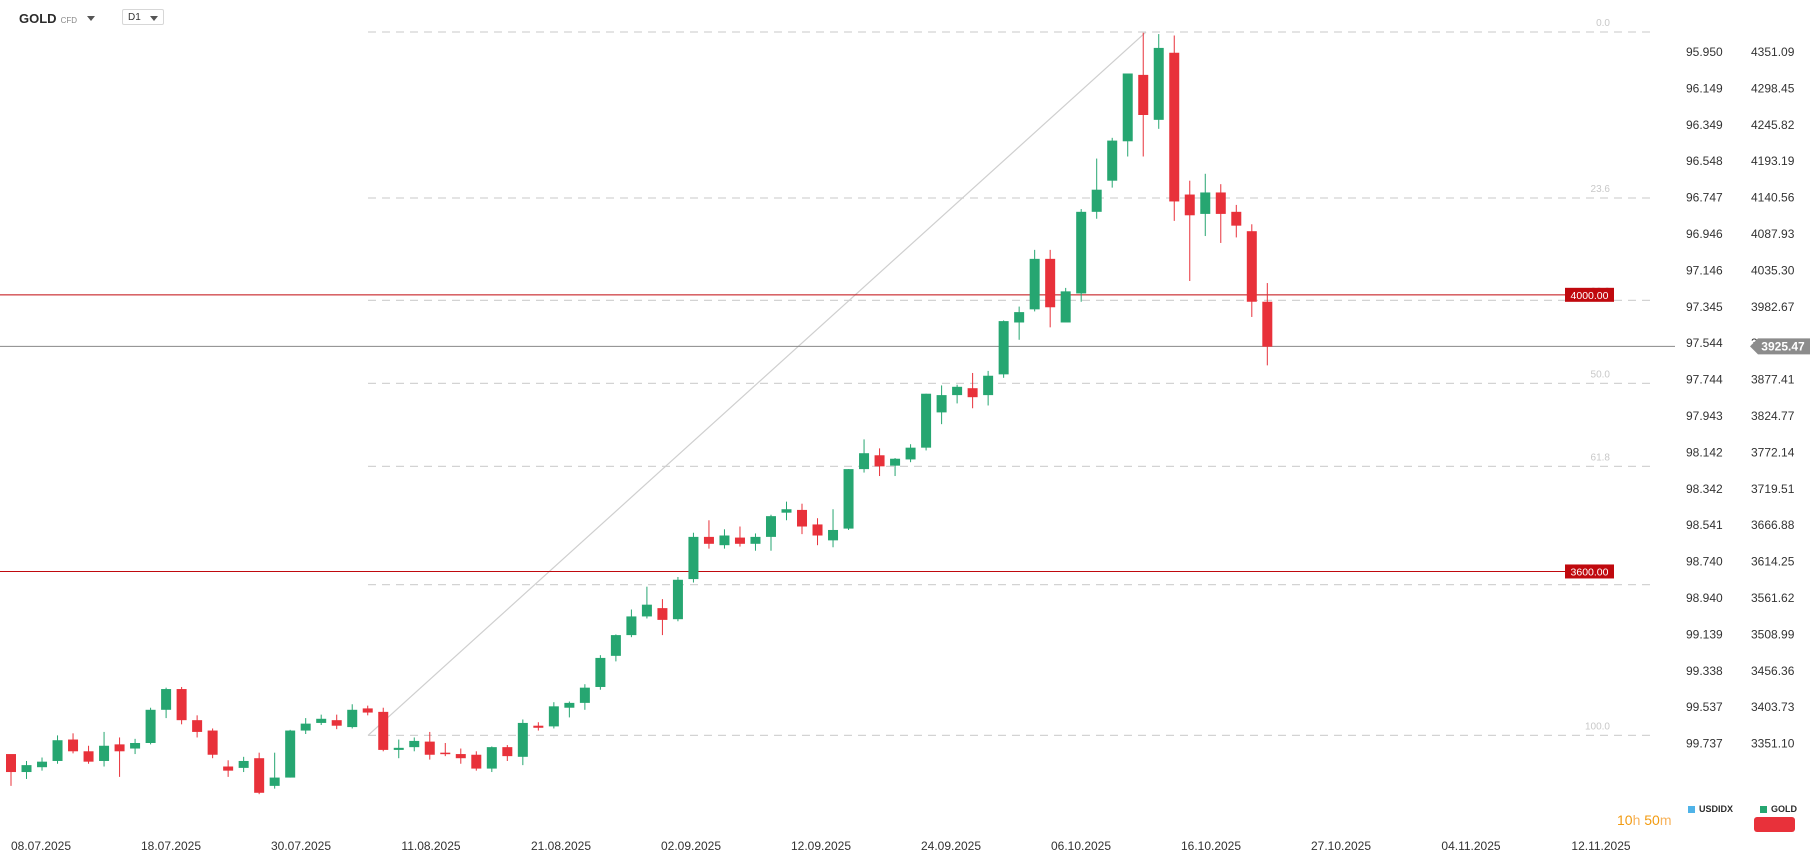 Image resolution: width=1810 pixels, height=865 pixels. What do you see at coordinates (1665, 820) in the screenshot?
I see `countdown-minutes-unit: m` at bounding box center [1665, 820].